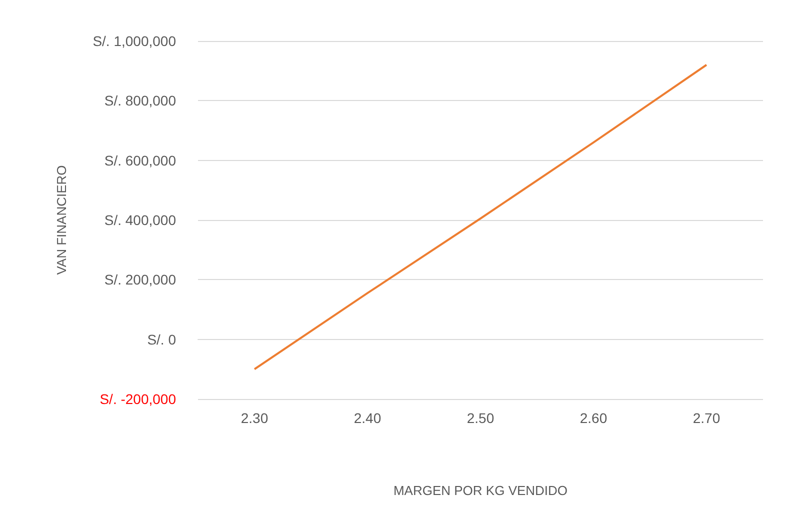 The image size is (809, 510). What do you see at coordinates (140, 220) in the screenshot?
I see `y-tick-label: S/. 400,000` at bounding box center [140, 220].